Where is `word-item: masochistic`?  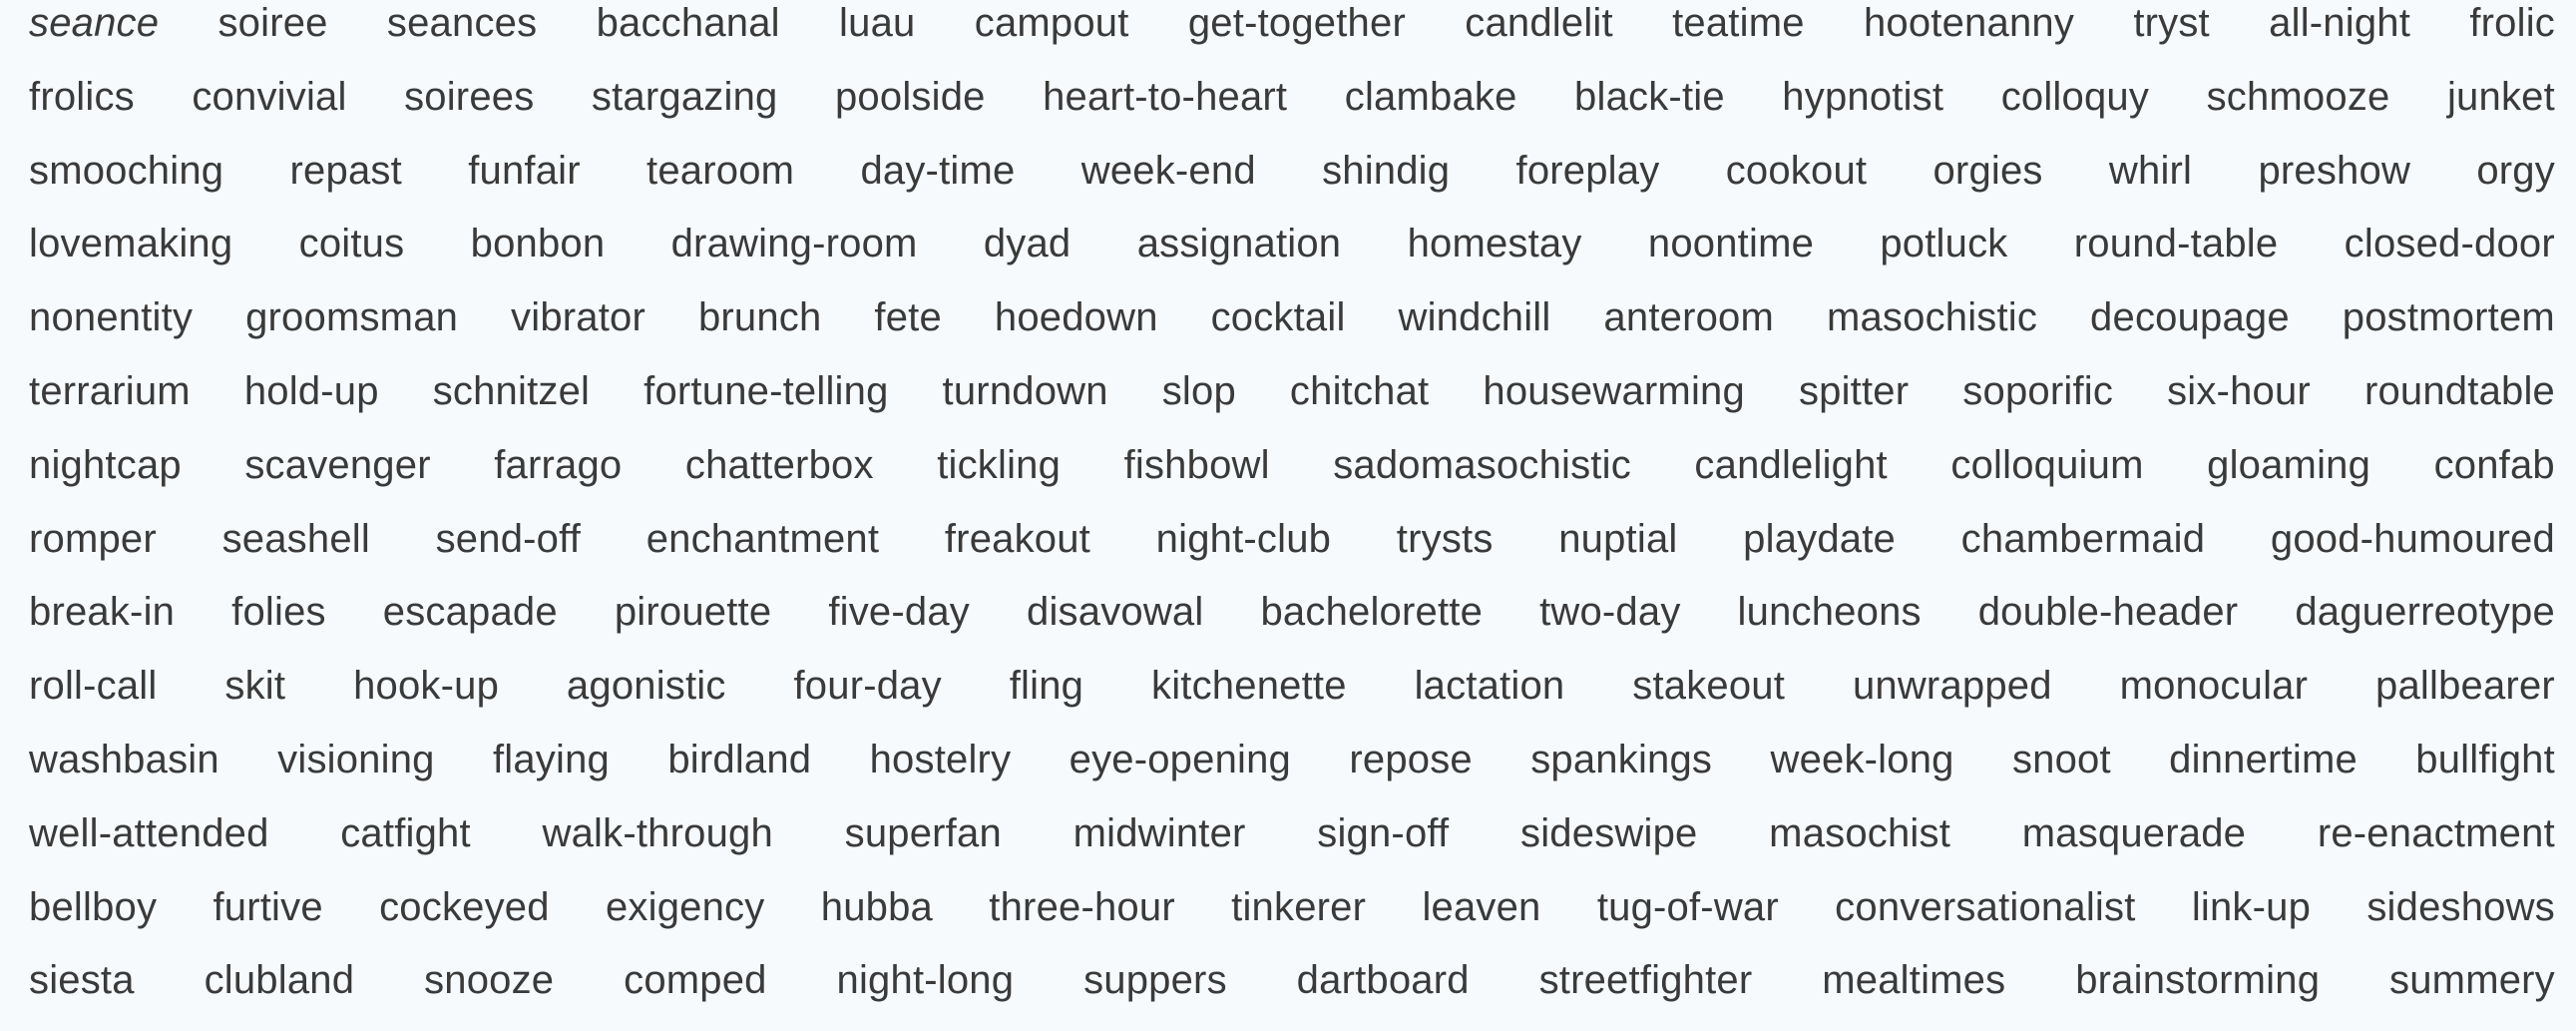 word-item: masochistic is located at coordinates (1932, 318).